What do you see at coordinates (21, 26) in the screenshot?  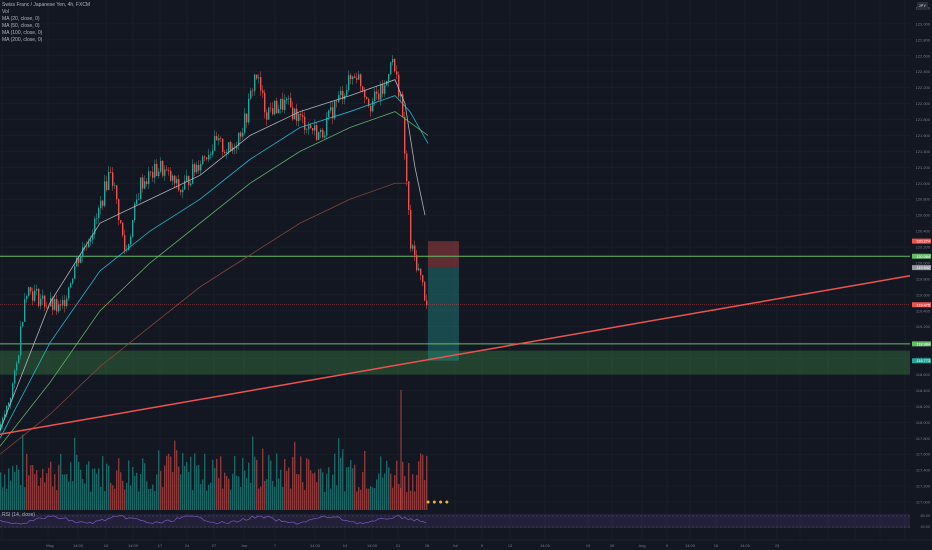 I see `ma50-label: MA (50, close, 0)` at bounding box center [21, 26].